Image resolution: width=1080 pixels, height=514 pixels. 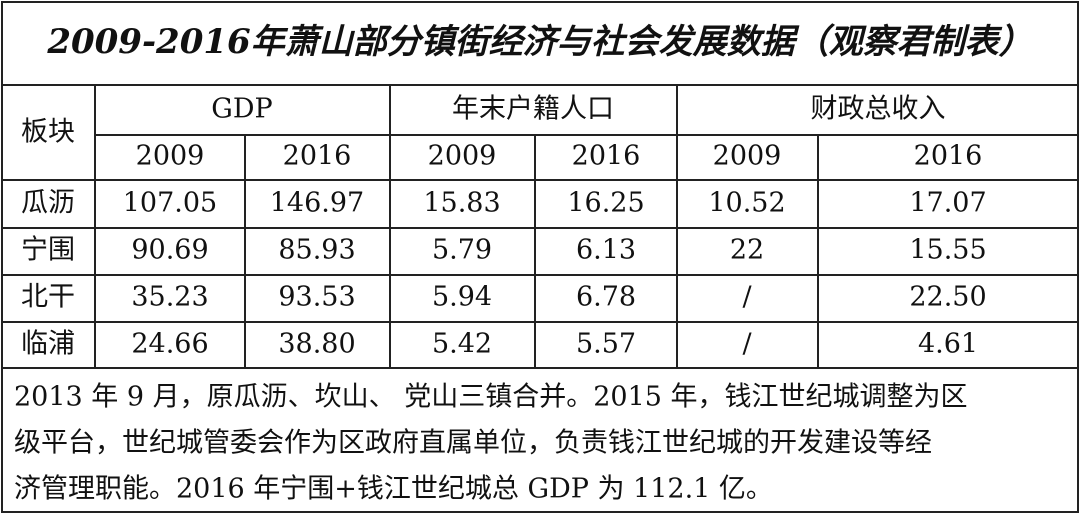 What do you see at coordinates (316, 344) in the screenshot?
I see `table-cell: 38.80` at bounding box center [316, 344].